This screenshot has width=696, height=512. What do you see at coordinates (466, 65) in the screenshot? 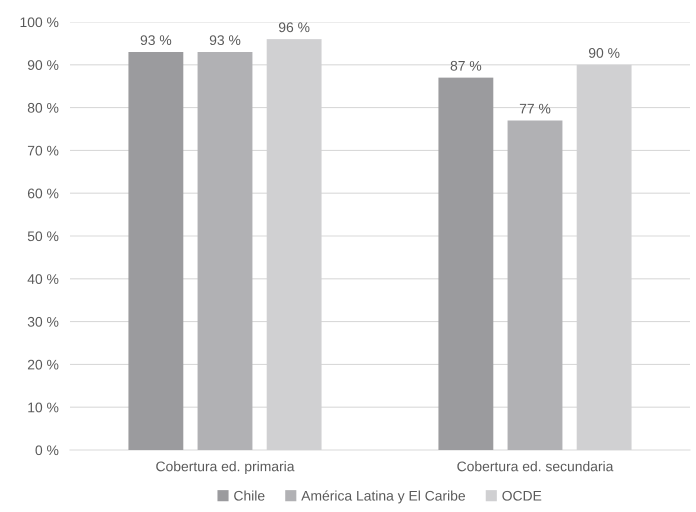
I see `data-label: 87 %` at bounding box center [466, 65].